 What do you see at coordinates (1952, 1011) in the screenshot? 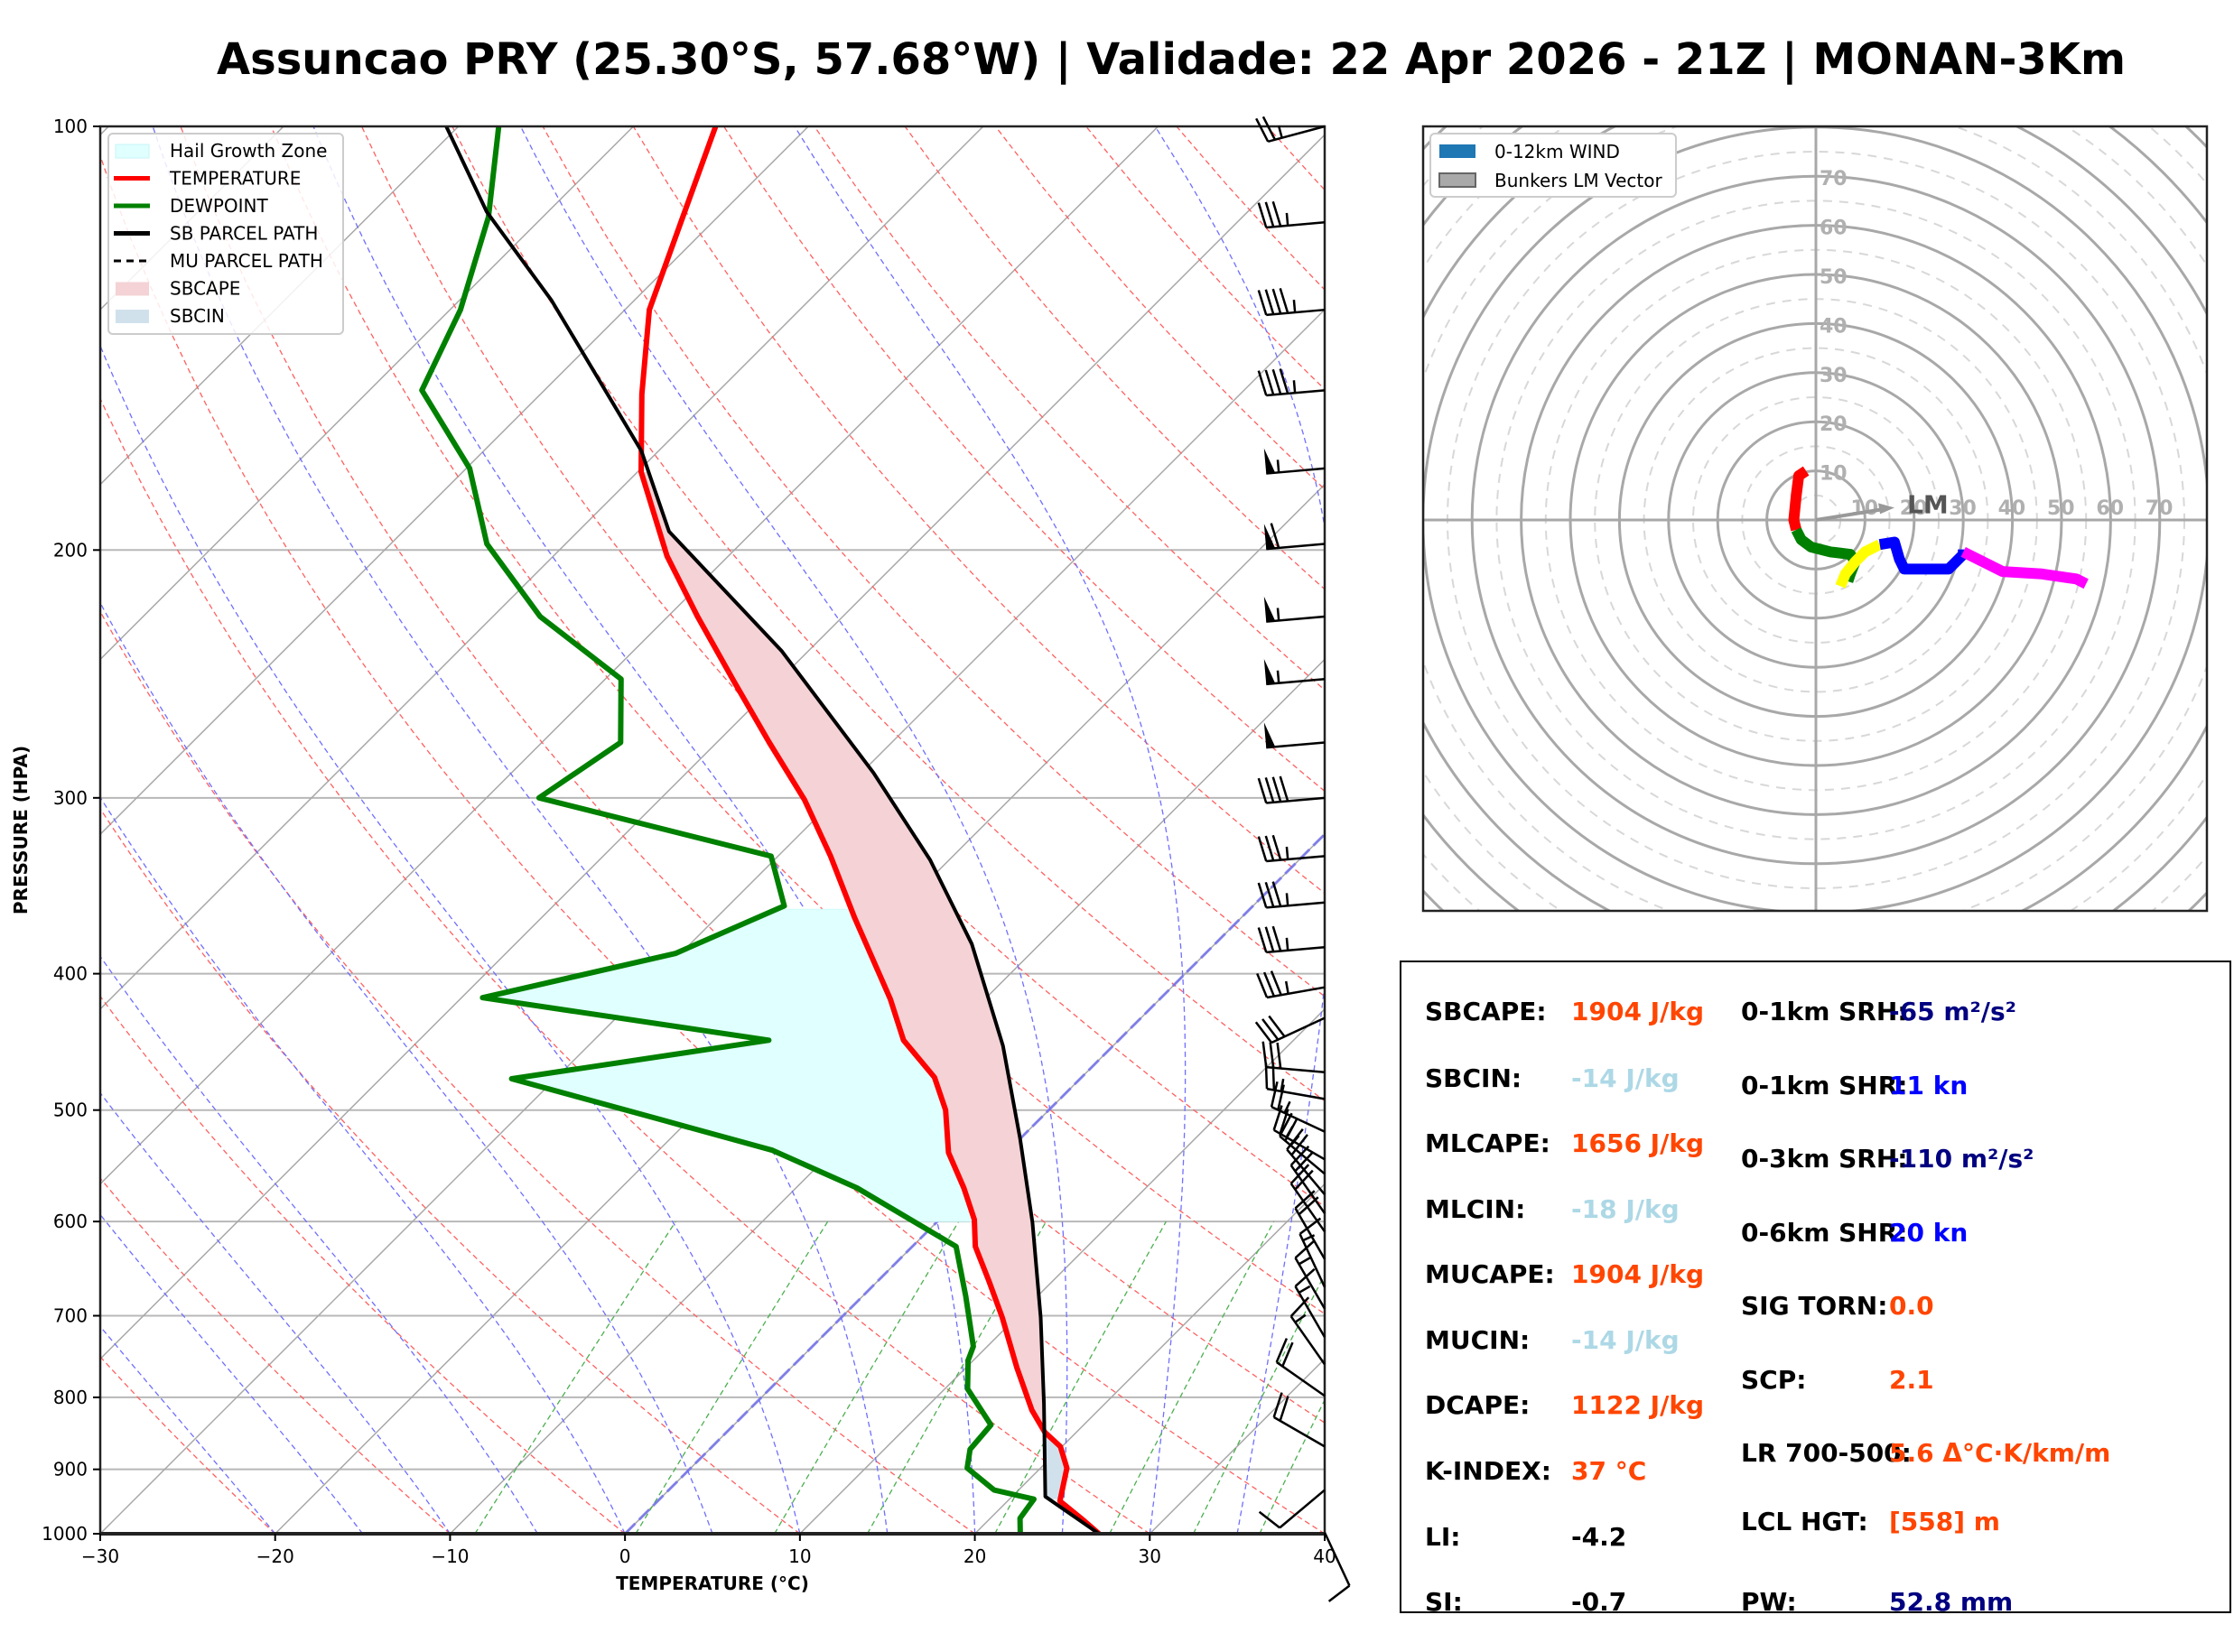
I see `stat-value: -65 m²/s²` at bounding box center [1952, 1011].